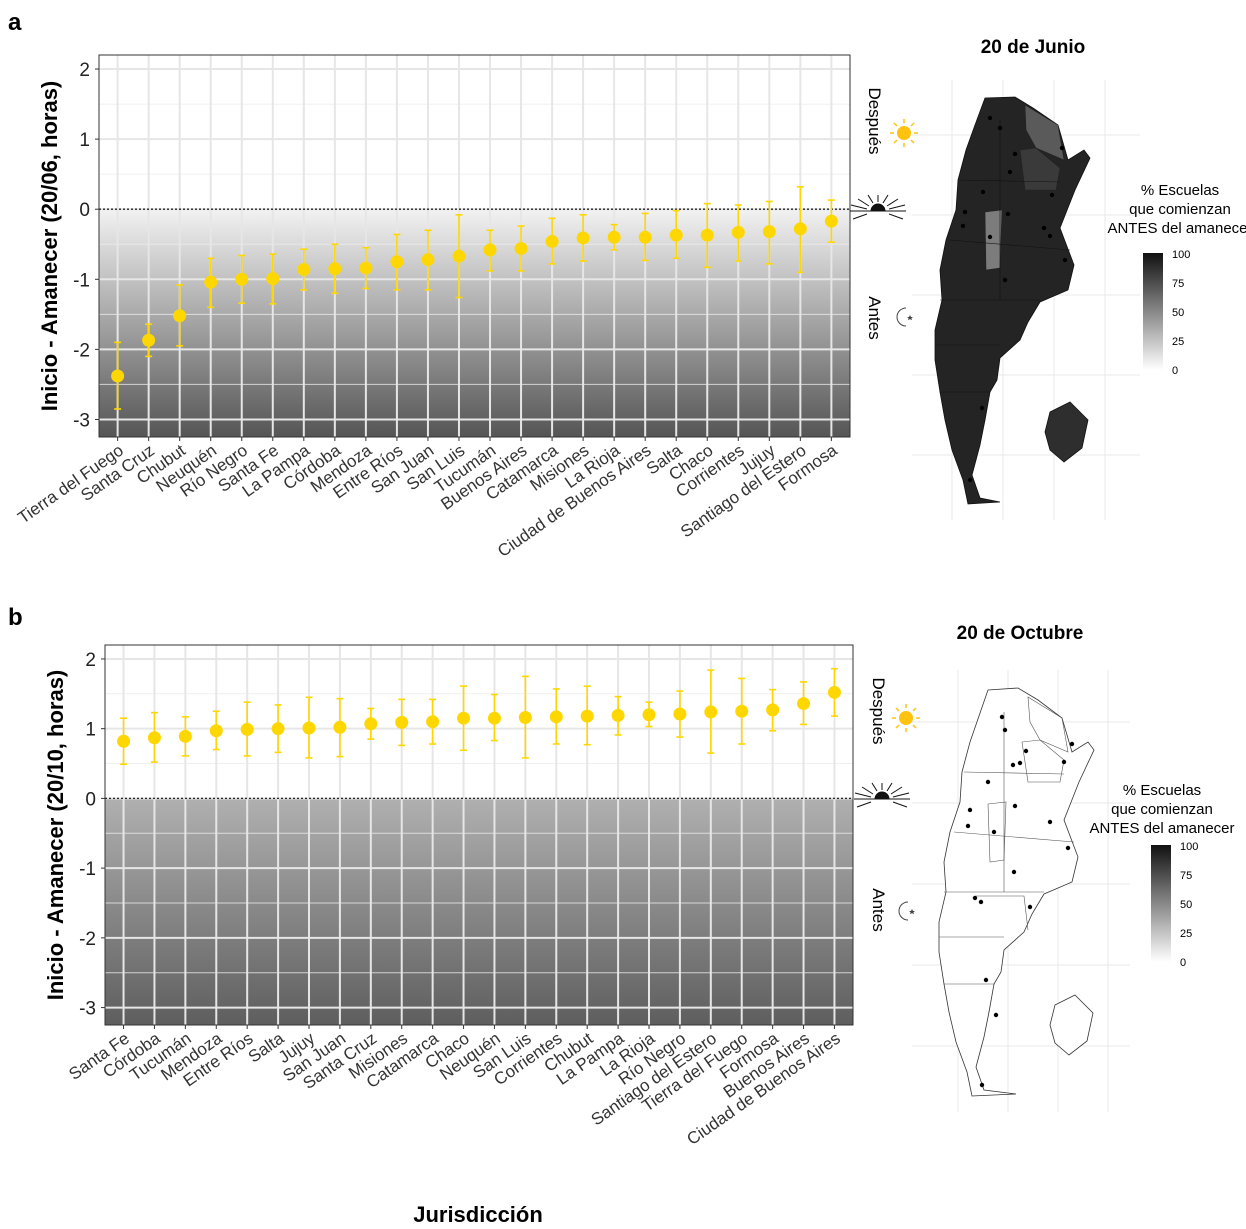  I want to click on province-chaco, so click(1040, 169).